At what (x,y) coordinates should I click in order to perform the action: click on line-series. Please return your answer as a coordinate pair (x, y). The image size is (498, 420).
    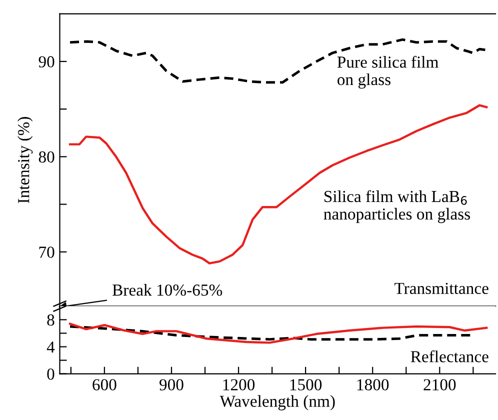
    Looking at the image, I should click on (278, 333).